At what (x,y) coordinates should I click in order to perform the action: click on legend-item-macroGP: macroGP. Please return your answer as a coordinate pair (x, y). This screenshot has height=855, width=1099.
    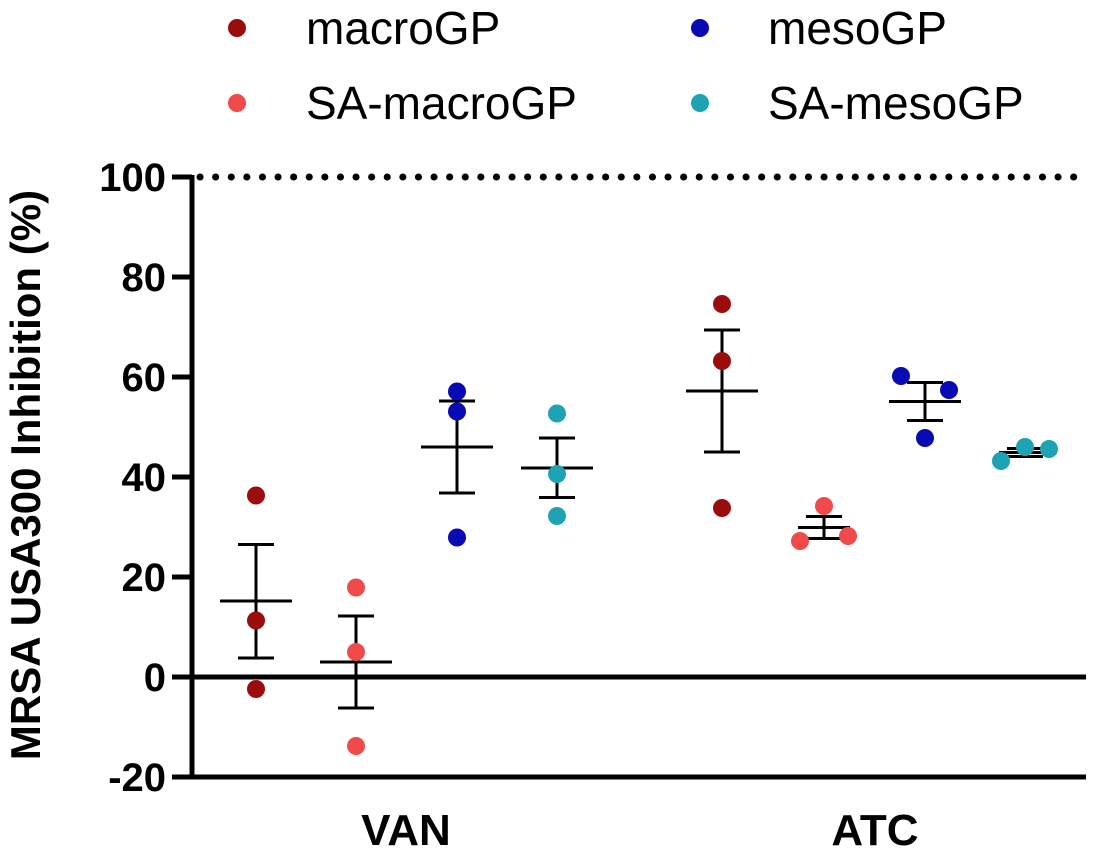
    Looking at the image, I should click on (364, 28).